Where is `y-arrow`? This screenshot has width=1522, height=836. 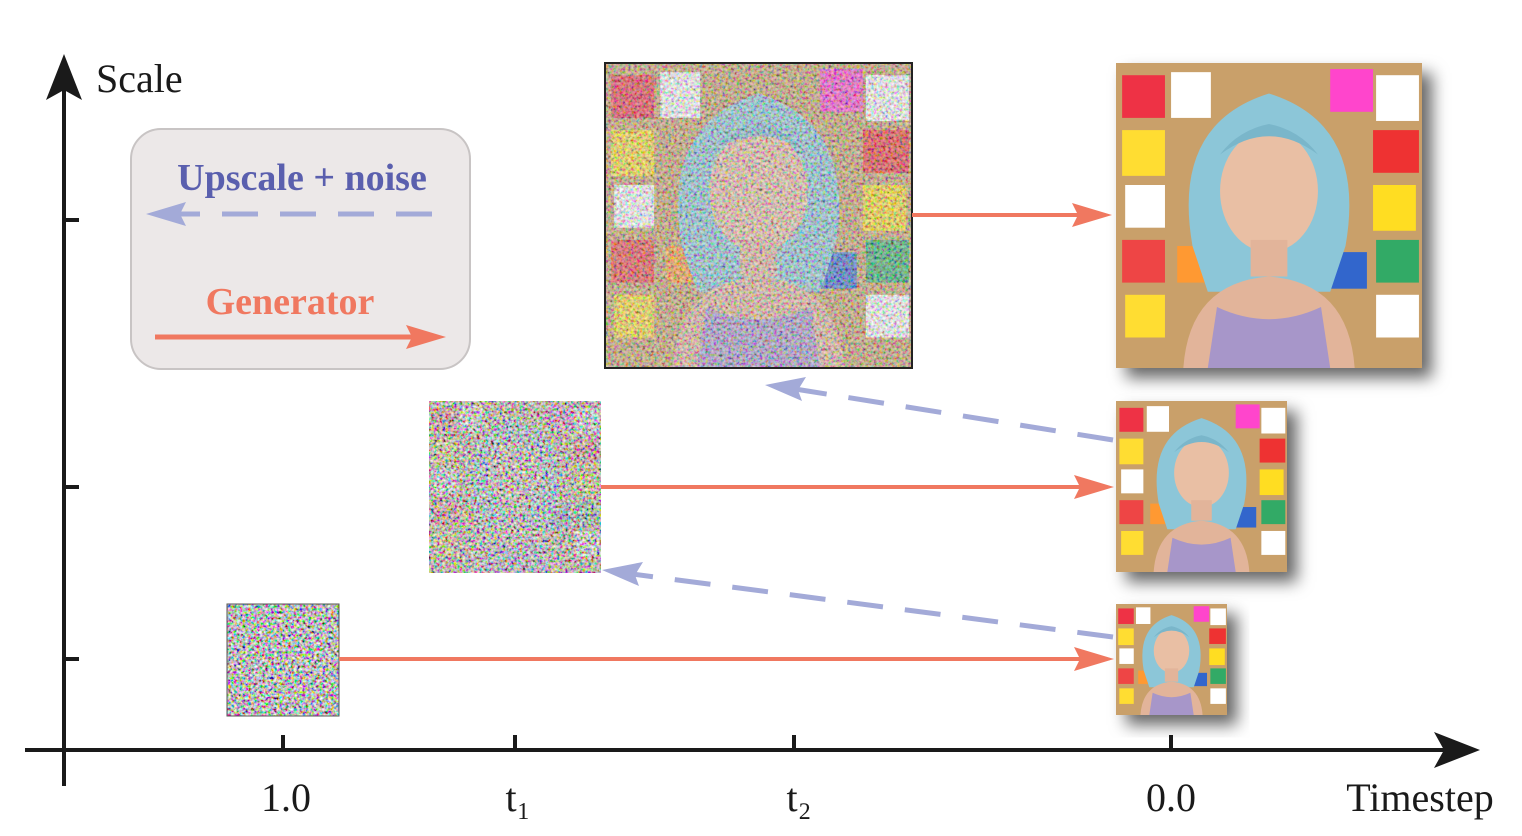 y-arrow is located at coordinates (64, 77).